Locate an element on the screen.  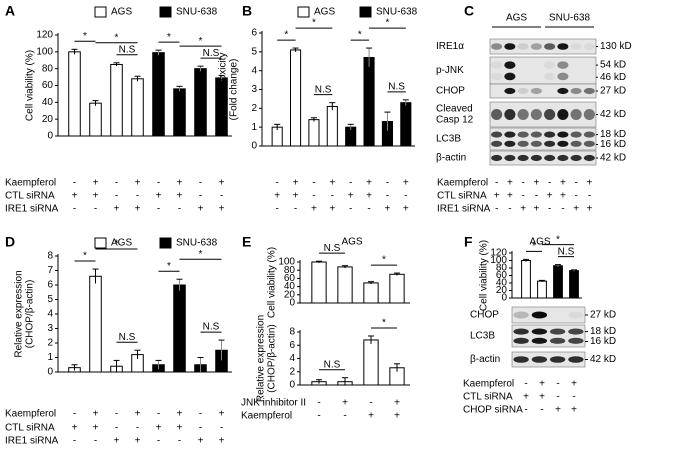
size-label: 18 kD is located at coordinates (613, 134).